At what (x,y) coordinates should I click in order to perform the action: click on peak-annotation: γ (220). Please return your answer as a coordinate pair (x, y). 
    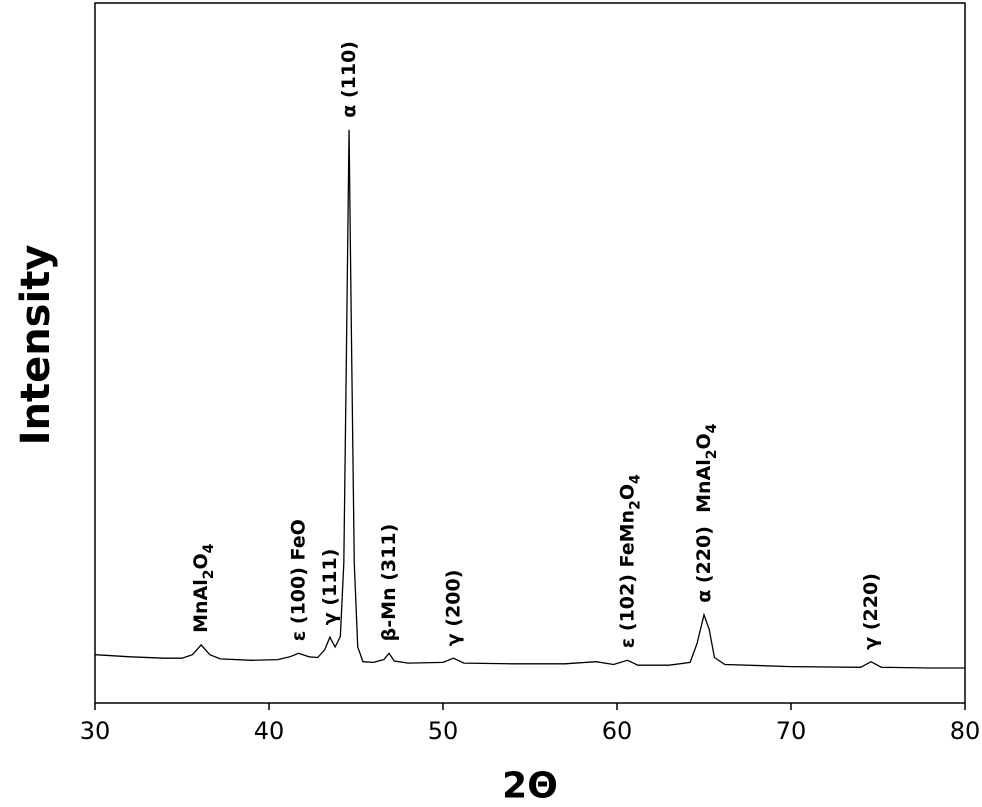
    Looking at the image, I should click on (871, 611).